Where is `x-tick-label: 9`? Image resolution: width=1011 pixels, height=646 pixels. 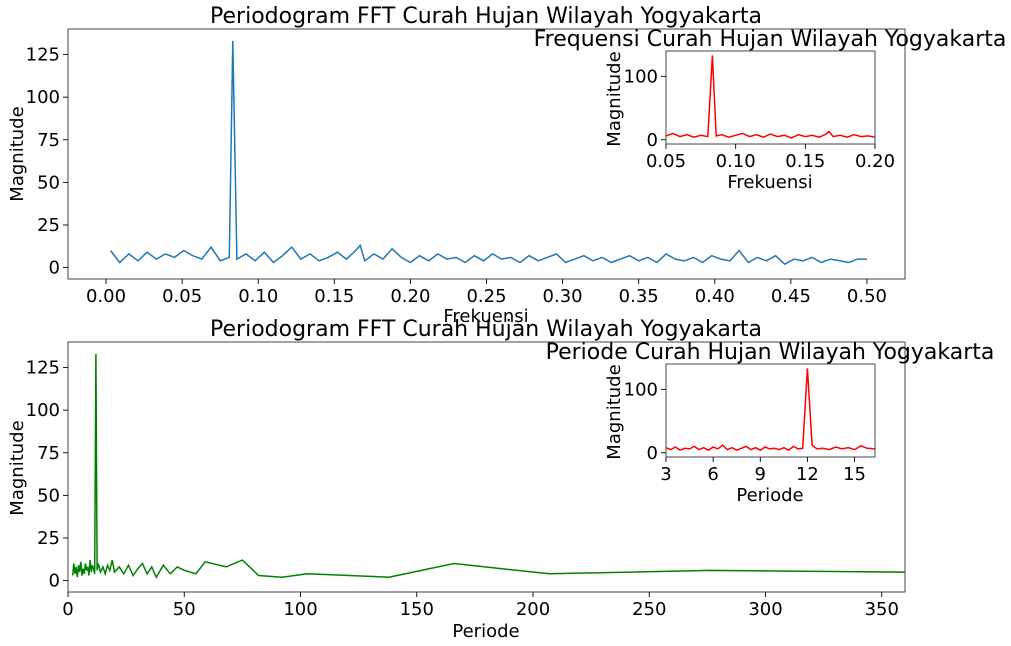 x-tick-label: 9 is located at coordinates (760, 474).